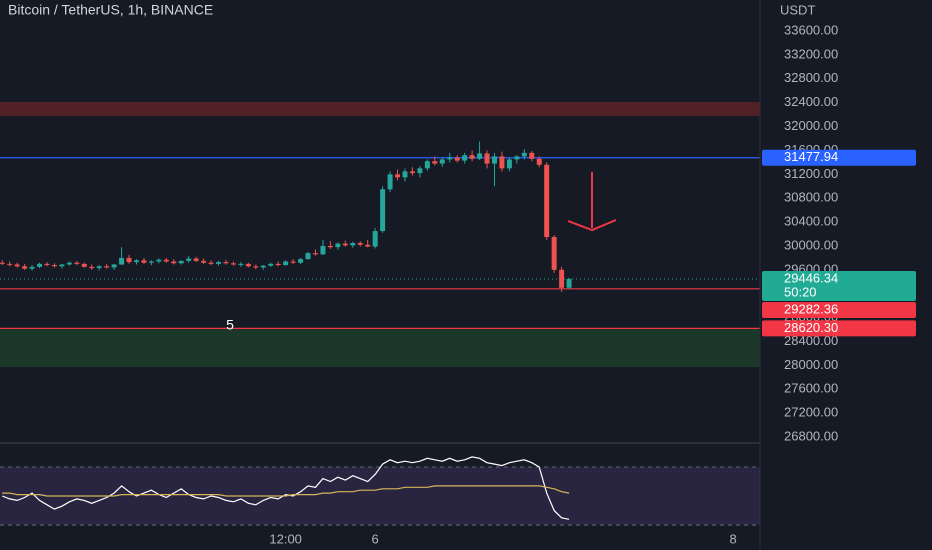  What do you see at coordinates (811, 435) in the screenshot?
I see `y-tick-label: 26800.00` at bounding box center [811, 435].